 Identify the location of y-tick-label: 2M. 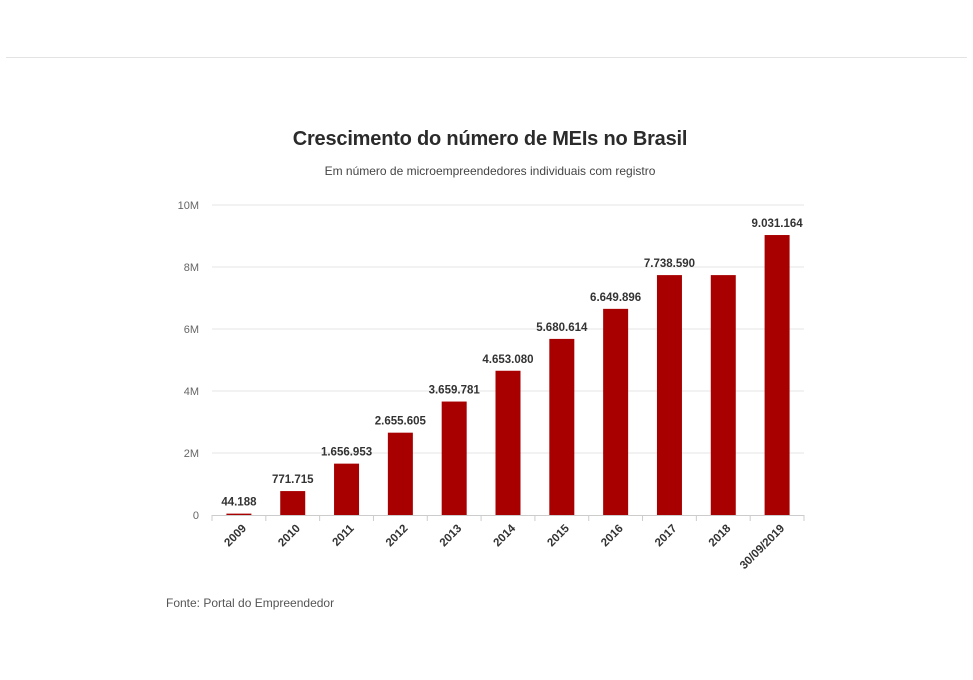
(191, 454).